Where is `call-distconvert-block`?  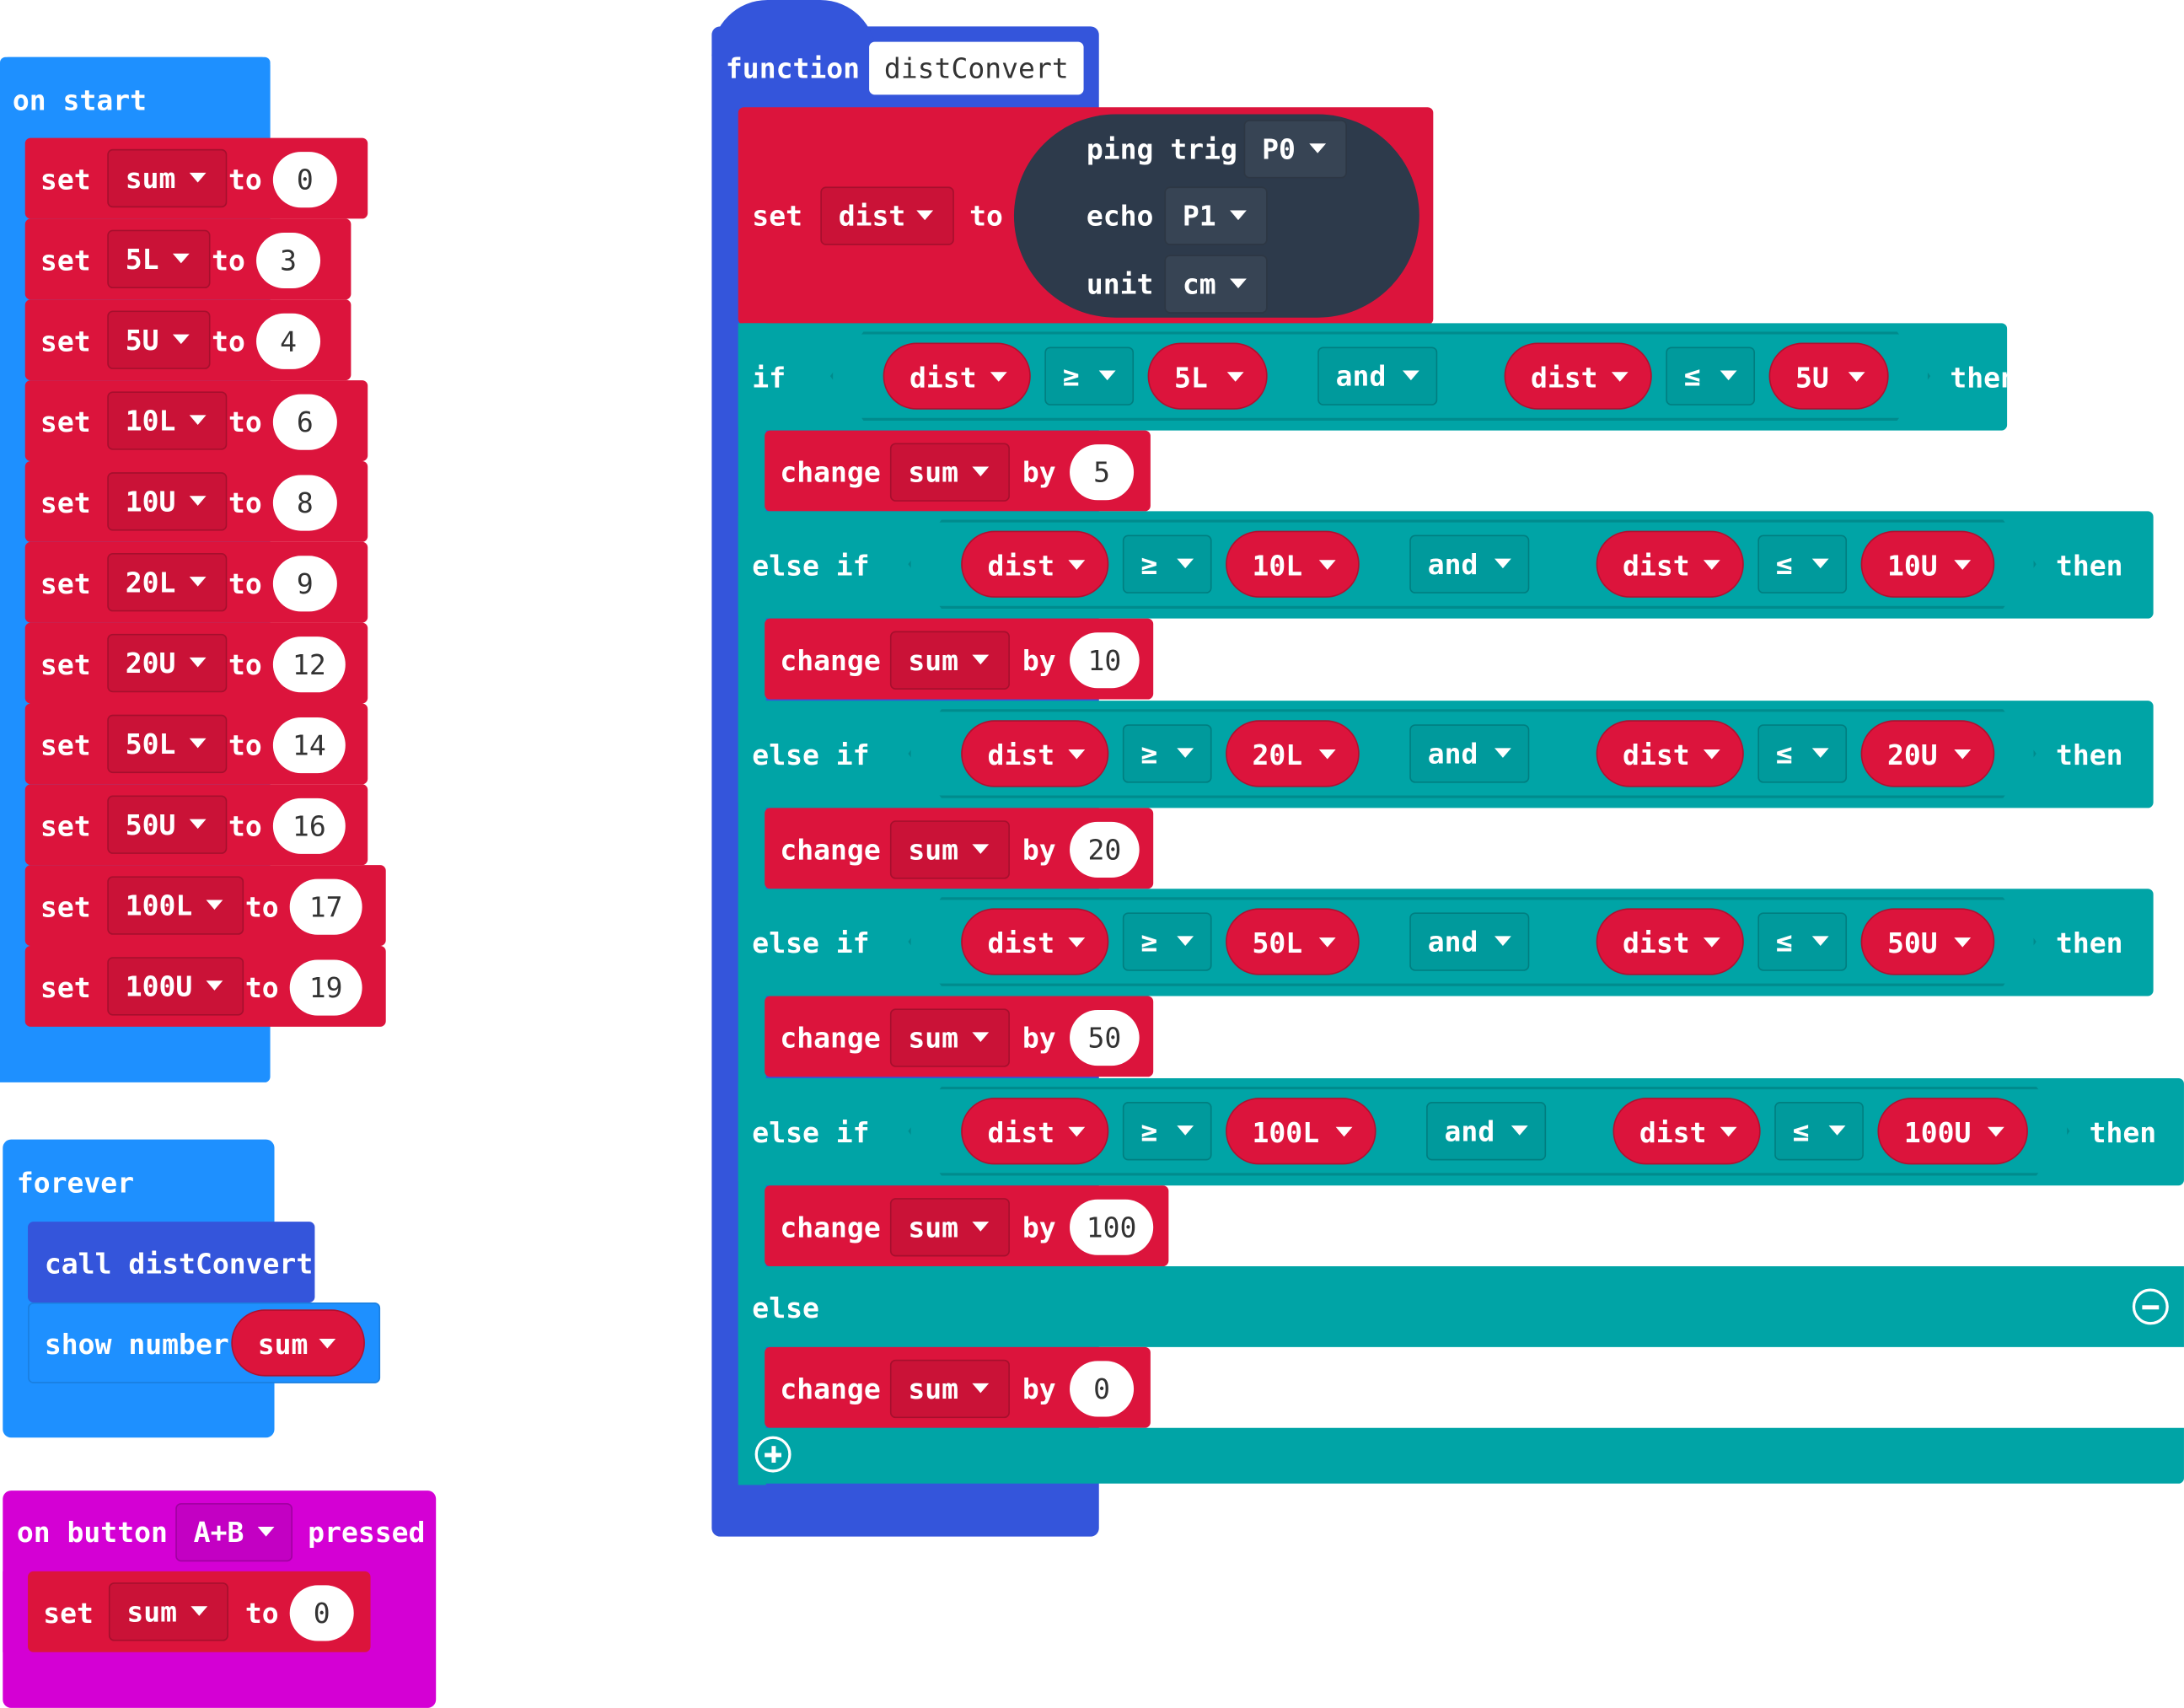
call-distconvert-block is located at coordinates (172, 1262).